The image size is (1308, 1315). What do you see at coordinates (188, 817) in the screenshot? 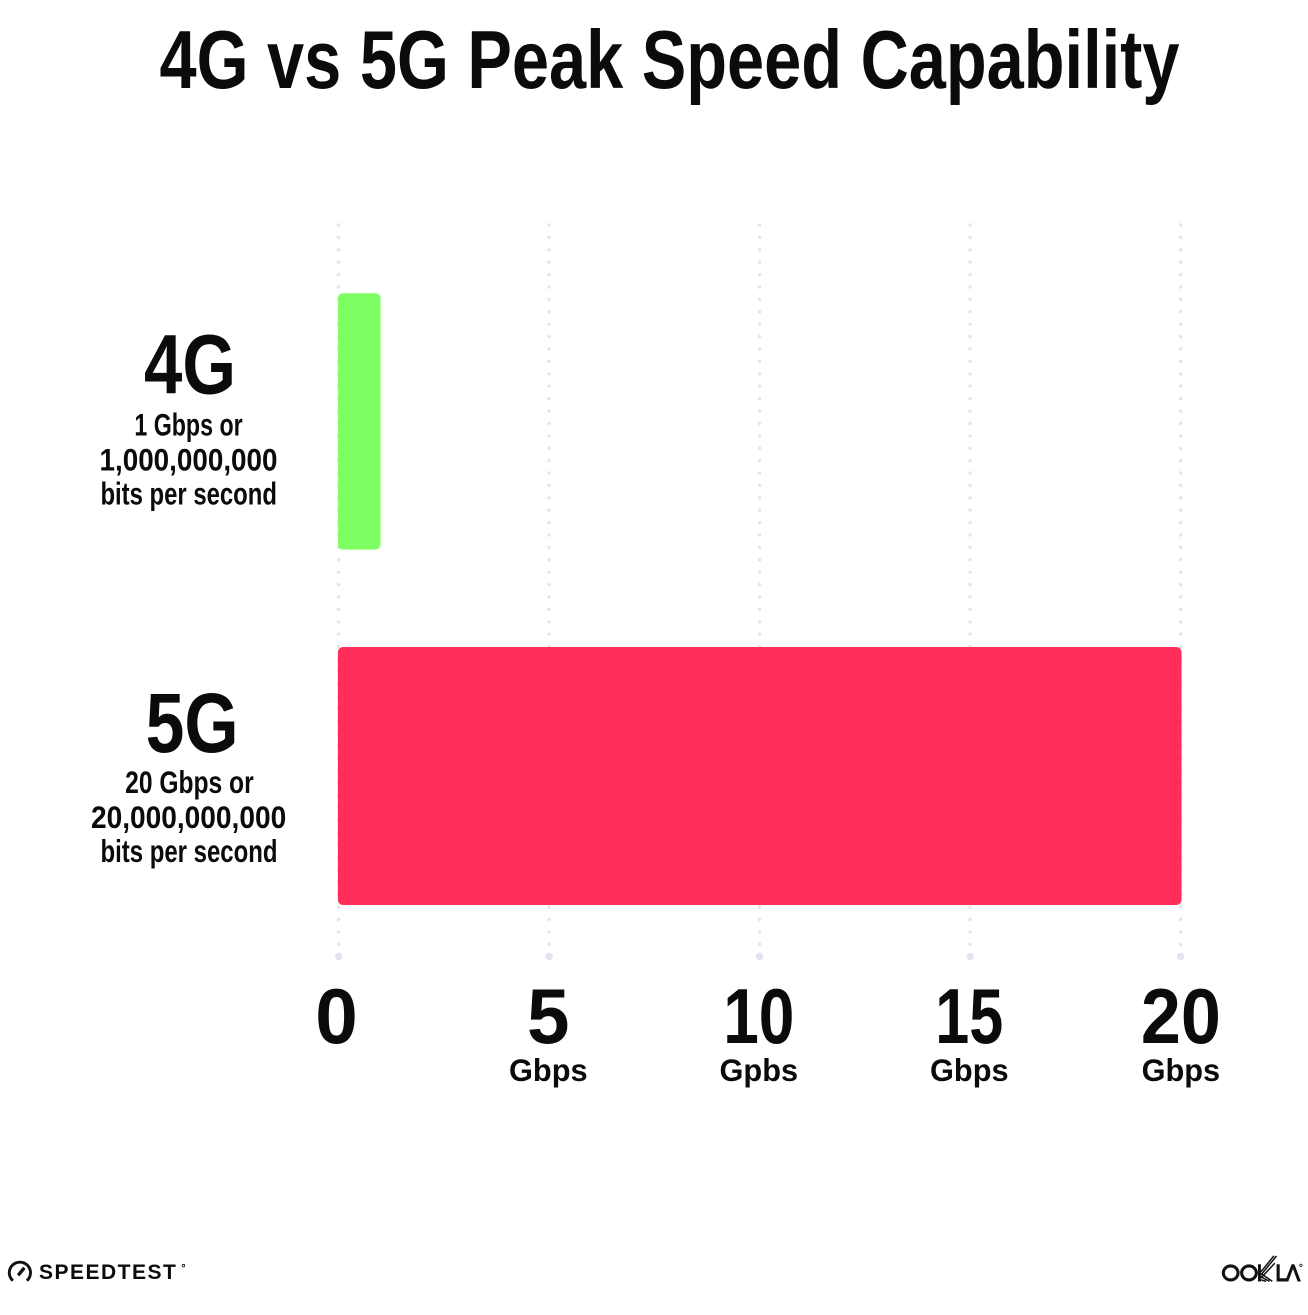
I see `svg-text: 20,000,000,000` at bounding box center [188, 817].